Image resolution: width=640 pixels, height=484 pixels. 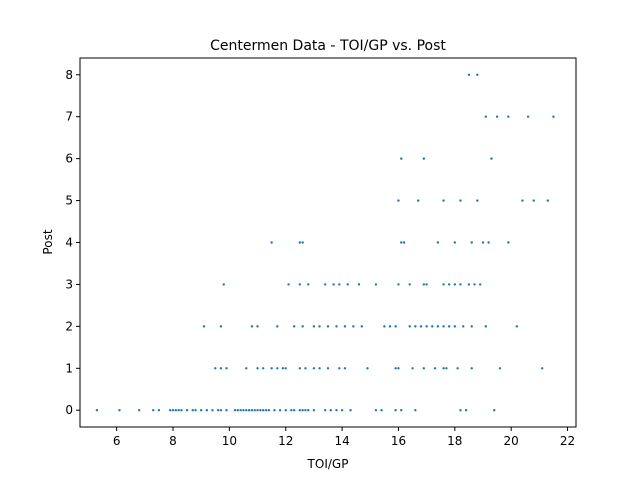 I want to click on y-tick-label: 8, so click(x=69, y=75).